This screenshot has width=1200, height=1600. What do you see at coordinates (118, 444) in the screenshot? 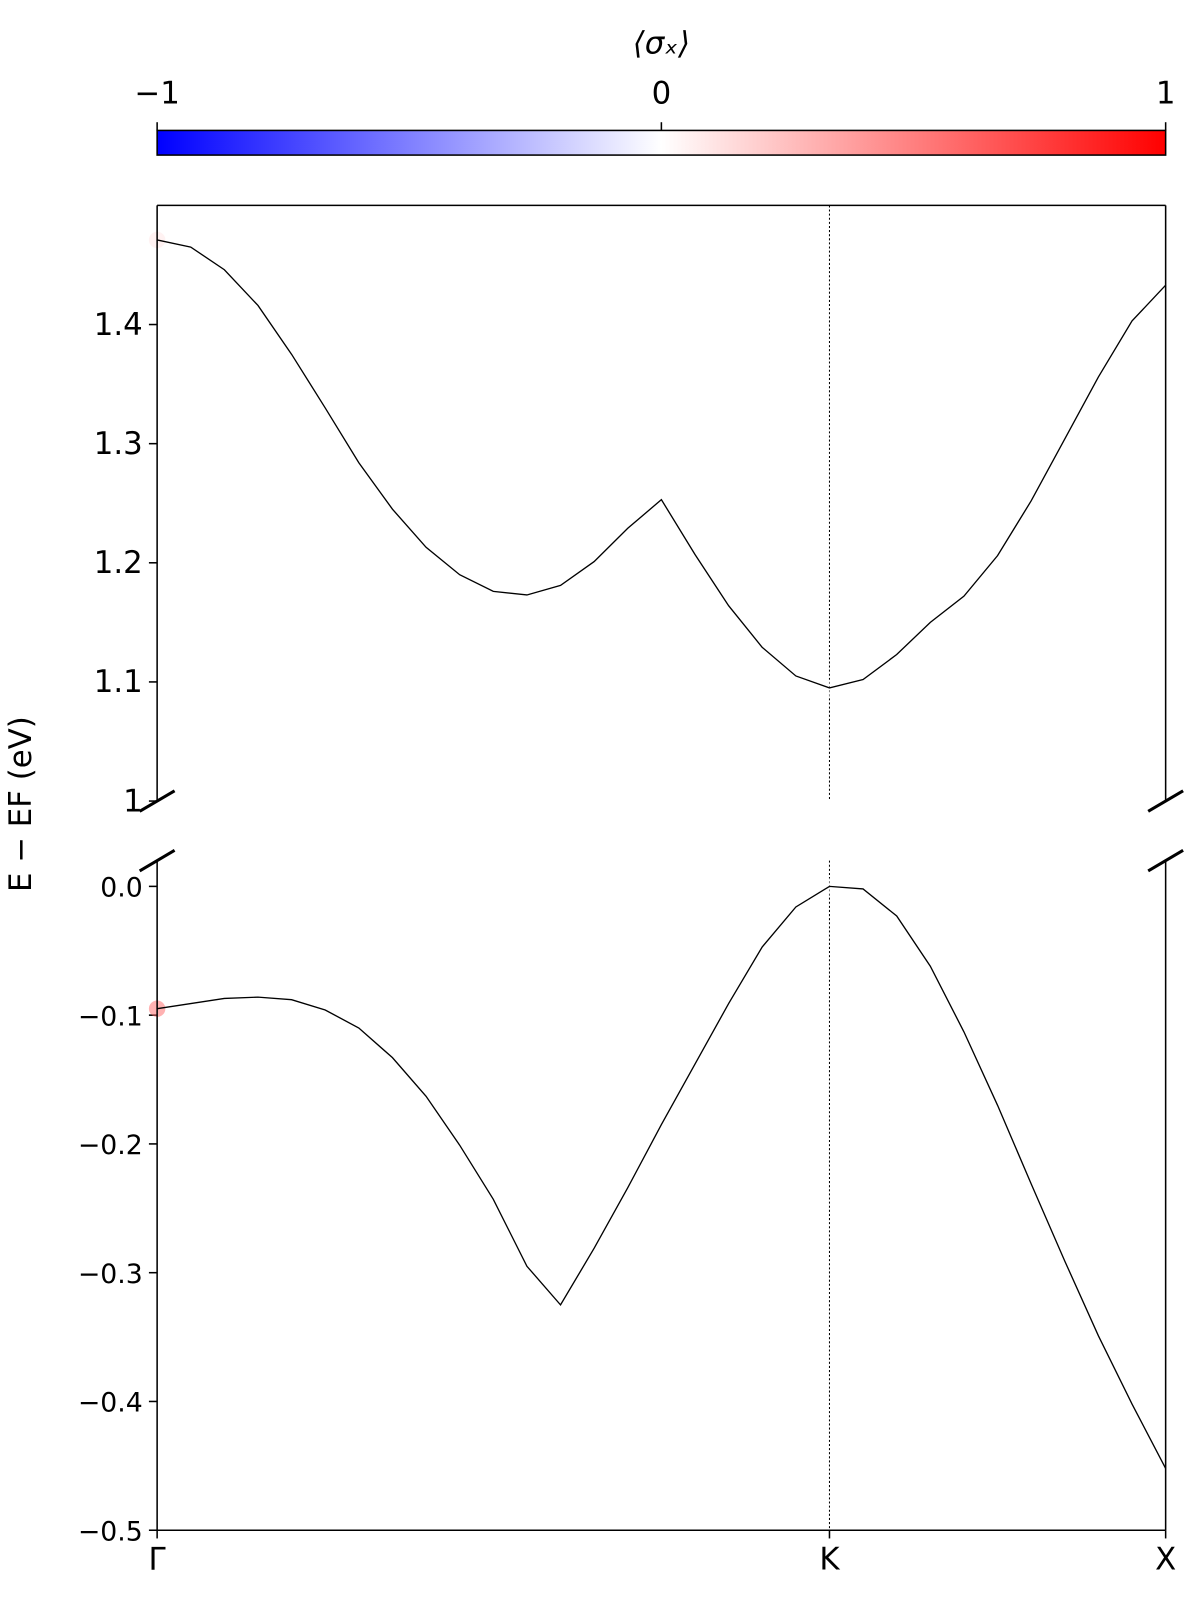
I see `y-tick-label: 1.3` at bounding box center [118, 444].